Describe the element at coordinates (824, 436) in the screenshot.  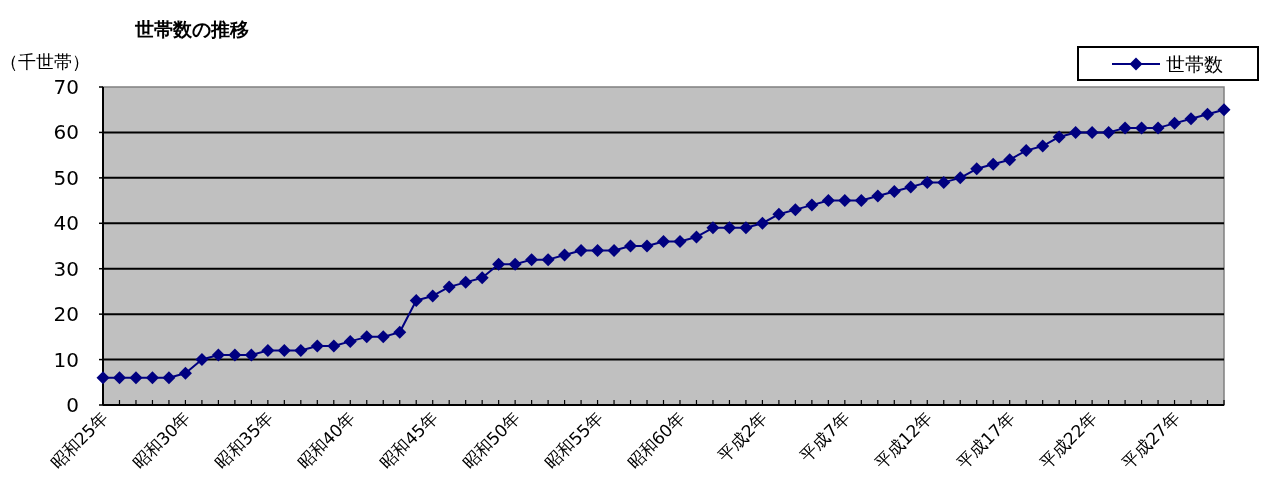
I see `x-tick-label: 平成7年` at that location.